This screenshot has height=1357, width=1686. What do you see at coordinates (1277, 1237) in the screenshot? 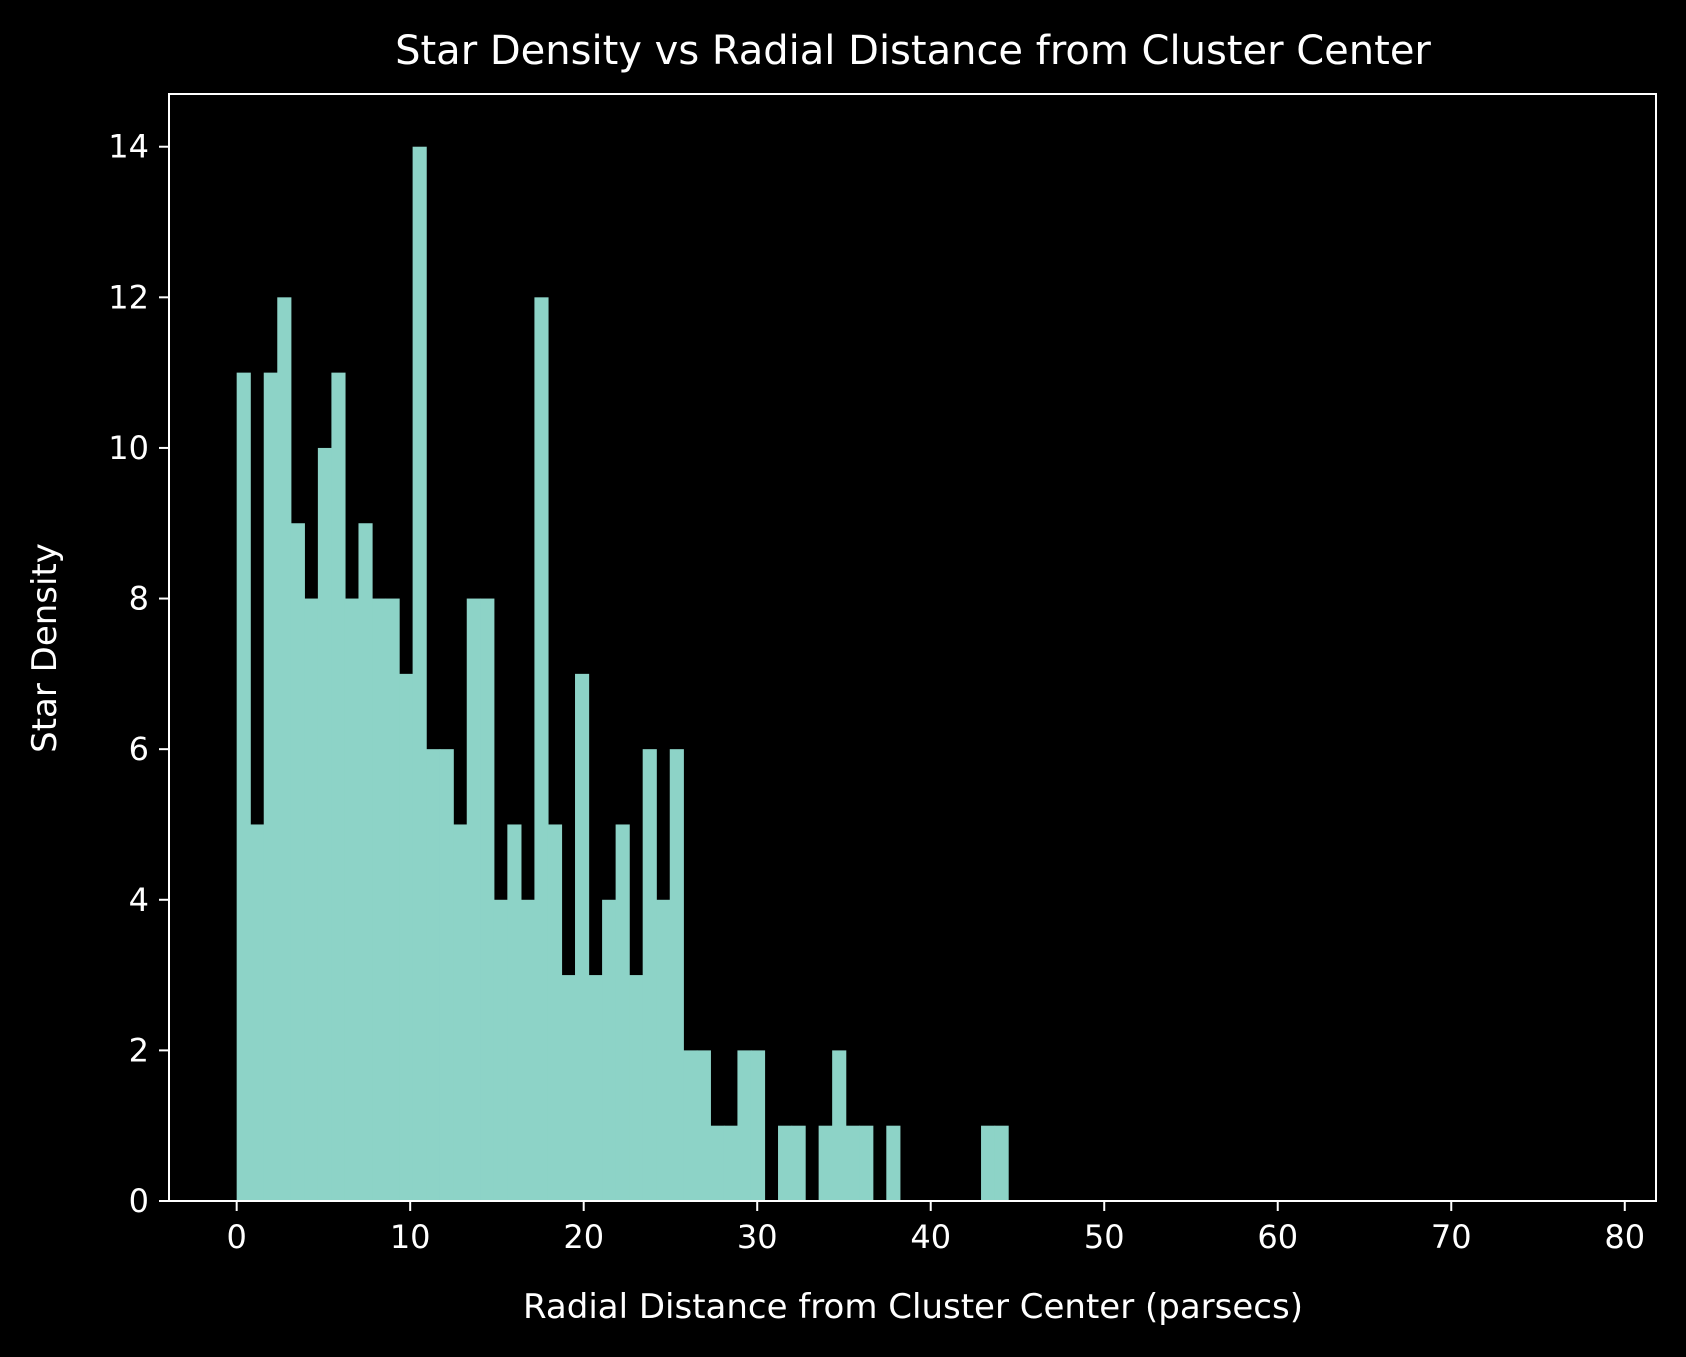
I see `x-tick-label: 60` at bounding box center [1277, 1237].